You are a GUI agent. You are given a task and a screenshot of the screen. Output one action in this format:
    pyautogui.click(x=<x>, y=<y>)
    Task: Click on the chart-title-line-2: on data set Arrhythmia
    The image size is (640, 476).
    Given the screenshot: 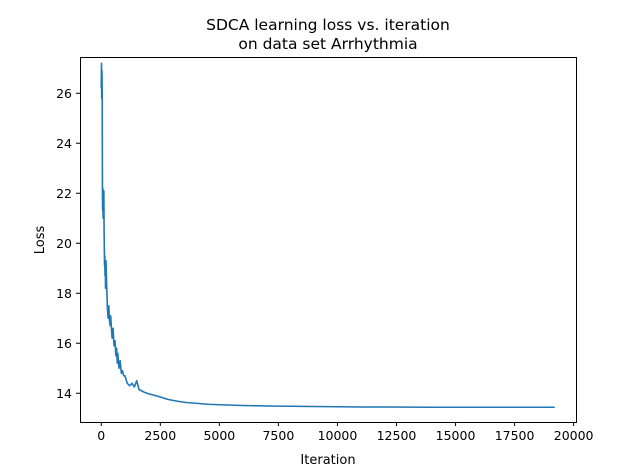 What is the action you would take?
    pyautogui.click(x=327, y=44)
    